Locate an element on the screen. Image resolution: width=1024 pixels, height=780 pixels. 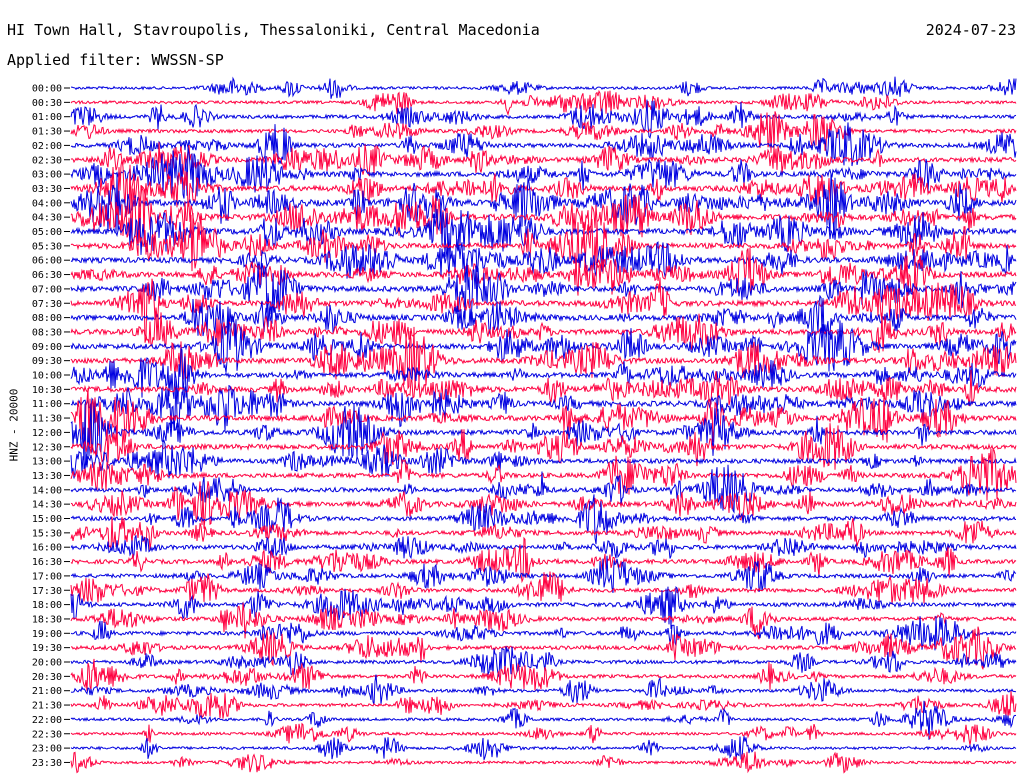
row-time-label: 04:00 is located at coordinates (47, 203).